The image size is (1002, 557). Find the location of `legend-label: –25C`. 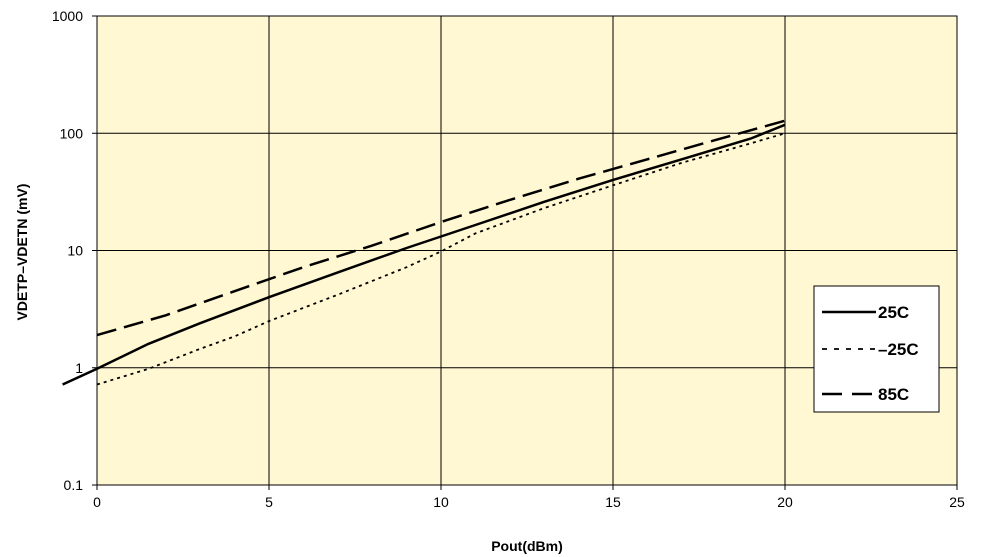

legend-label: –25C is located at coordinates (898, 349).